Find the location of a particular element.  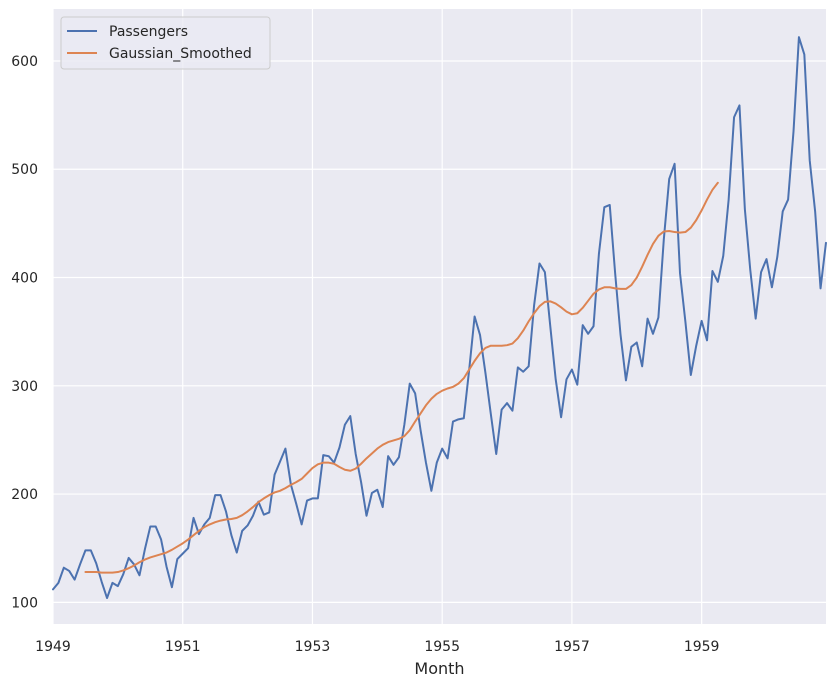

y-tick-label-100: 100 is located at coordinates (24, 603).